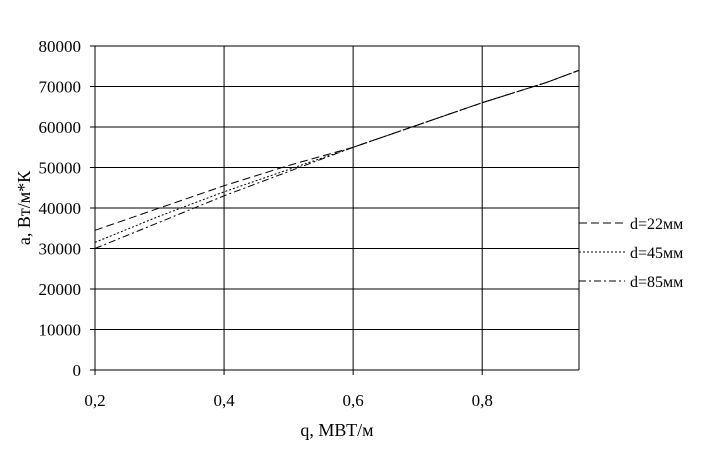 The height and width of the screenshot is (458, 701). I want to click on legend: d=22мм d=45мм d=85мм, so click(631, 253).